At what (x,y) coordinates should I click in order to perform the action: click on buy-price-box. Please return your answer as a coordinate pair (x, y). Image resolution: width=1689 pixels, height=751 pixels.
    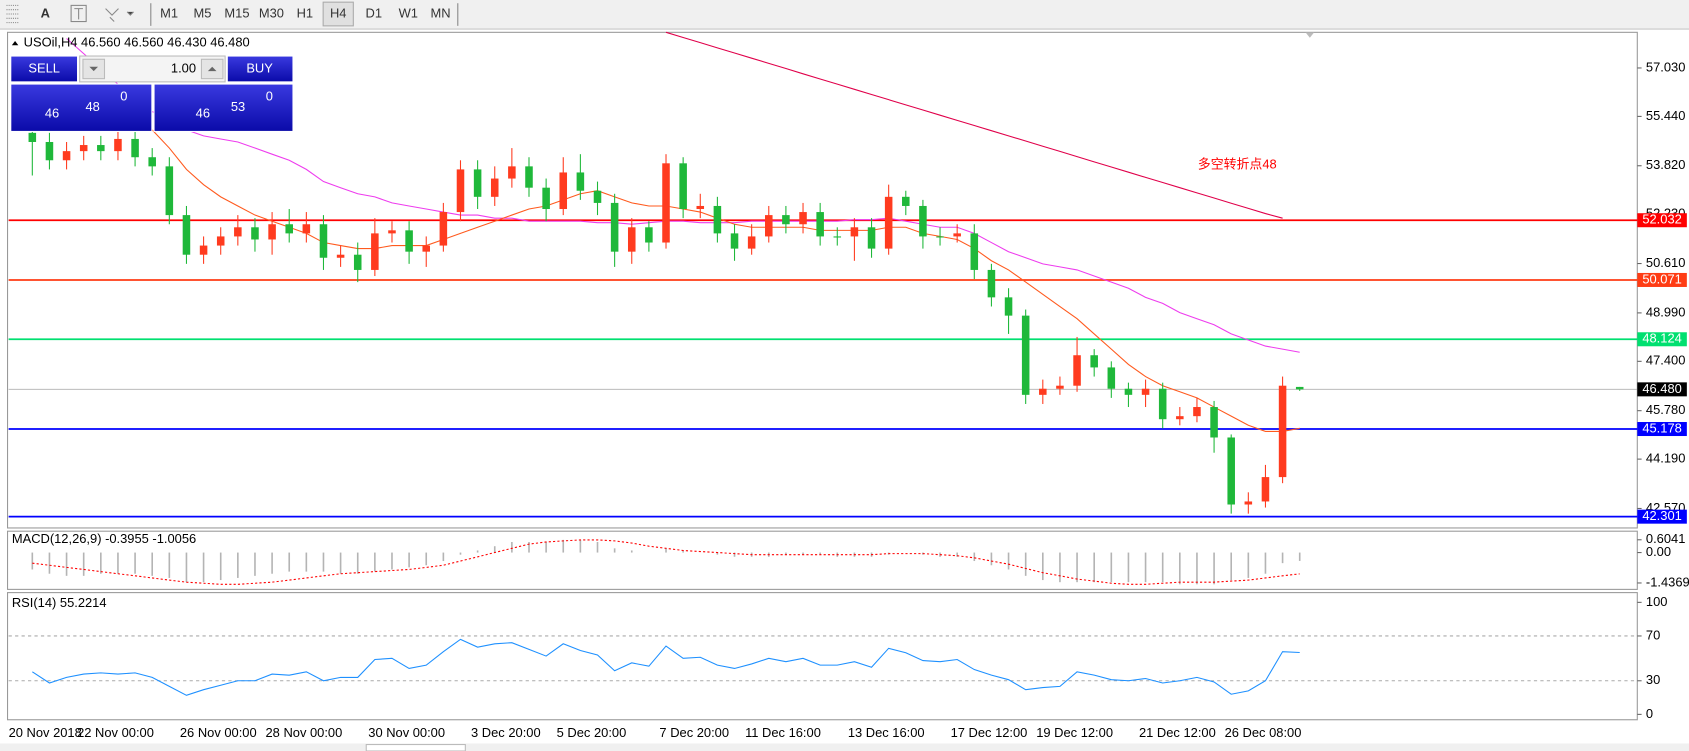
    Looking at the image, I should click on (223, 107).